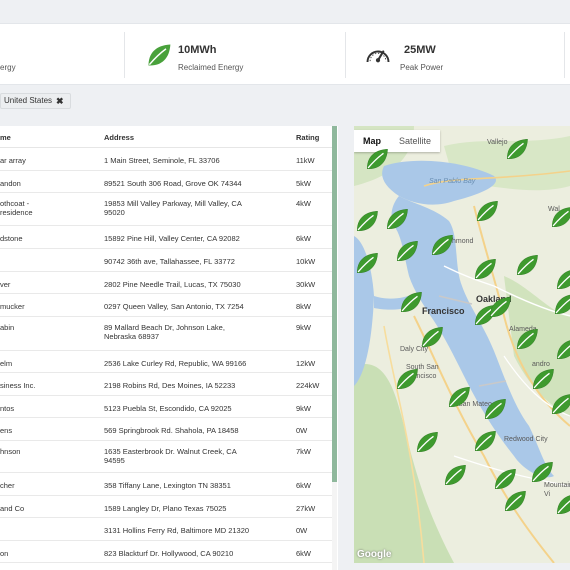  What do you see at coordinates (554, 209) in the screenshot?
I see `map-label-walnut-creek: Wal` at bounding box center [554, 209].